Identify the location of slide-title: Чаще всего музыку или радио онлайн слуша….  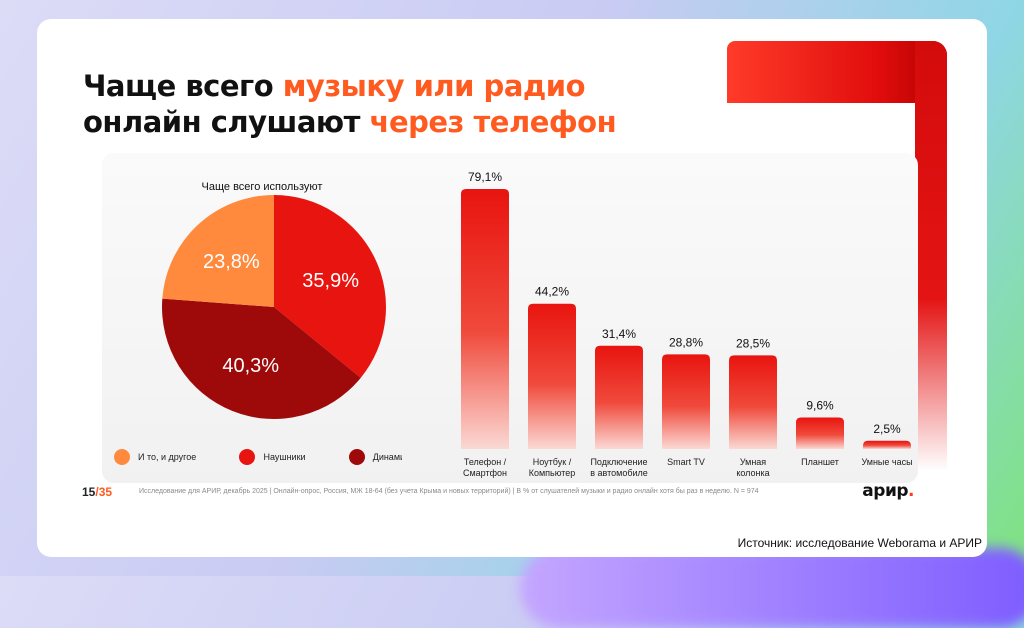
(350, 104).